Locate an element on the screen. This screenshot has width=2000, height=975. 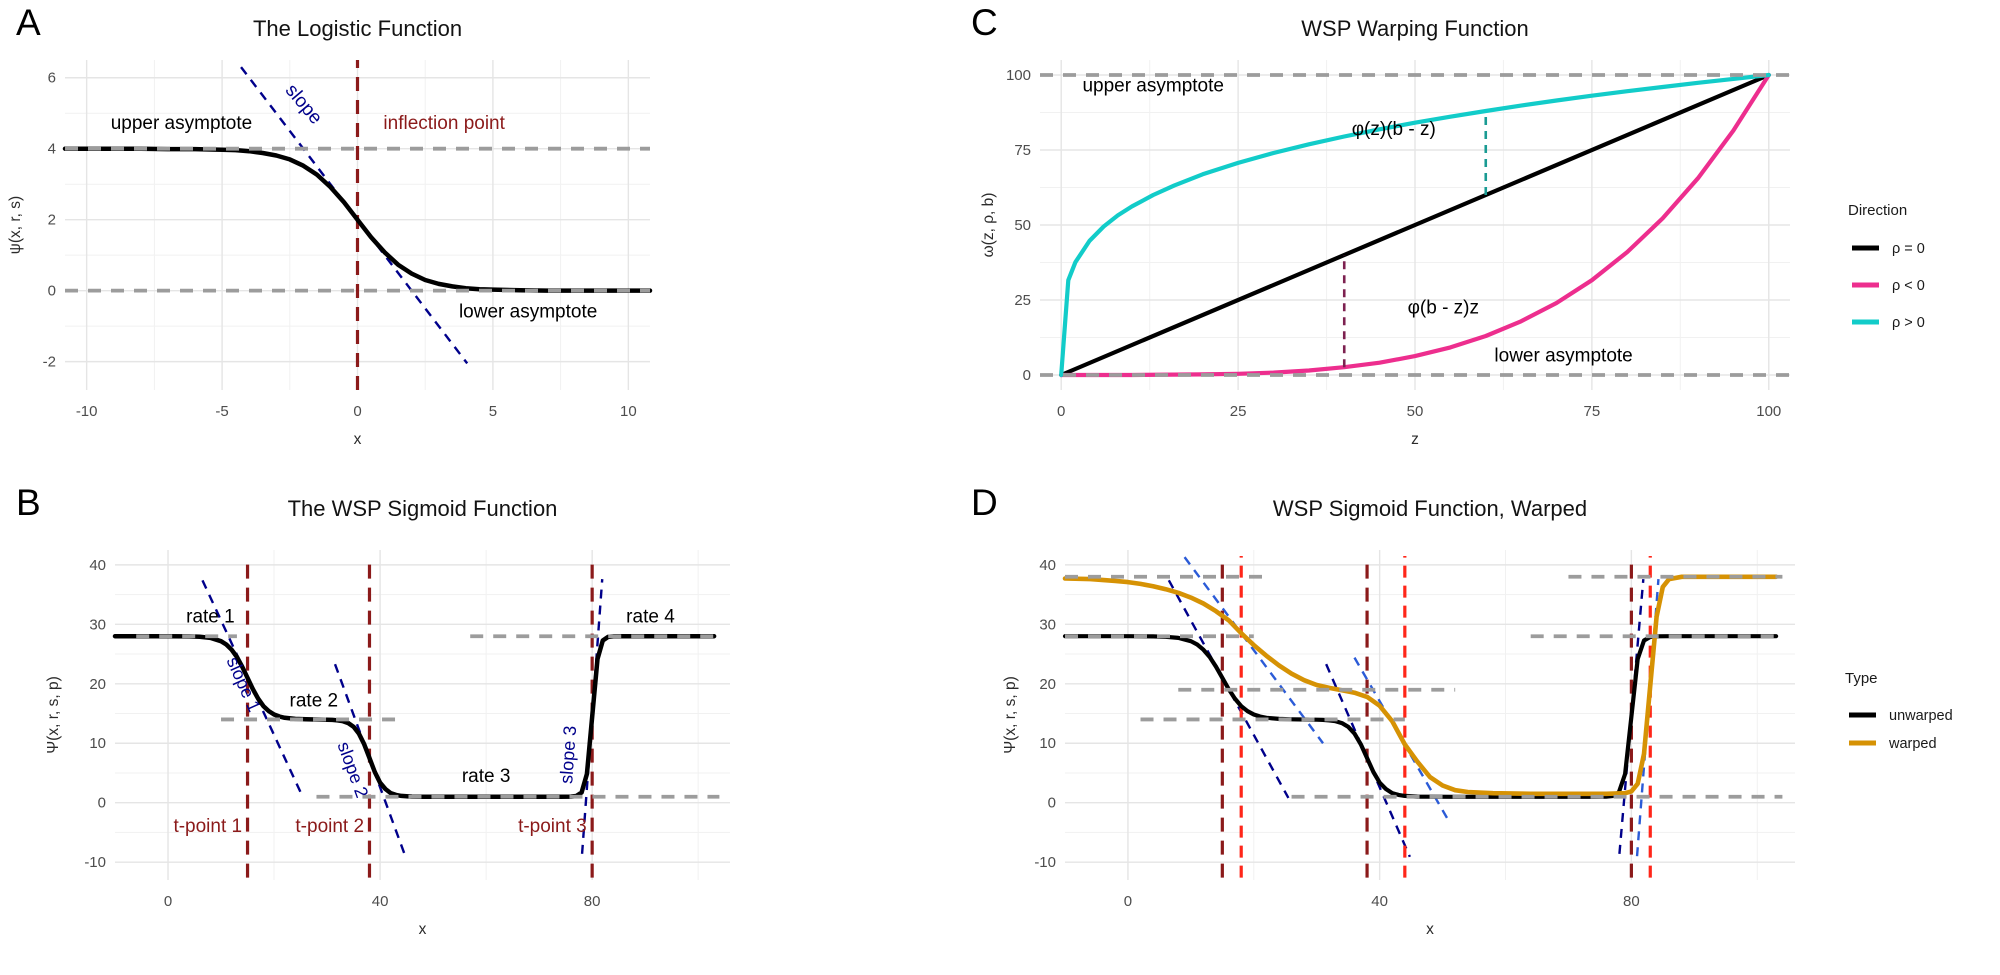
wsp-sigmoid-curve is located at coordinates (414, 716).